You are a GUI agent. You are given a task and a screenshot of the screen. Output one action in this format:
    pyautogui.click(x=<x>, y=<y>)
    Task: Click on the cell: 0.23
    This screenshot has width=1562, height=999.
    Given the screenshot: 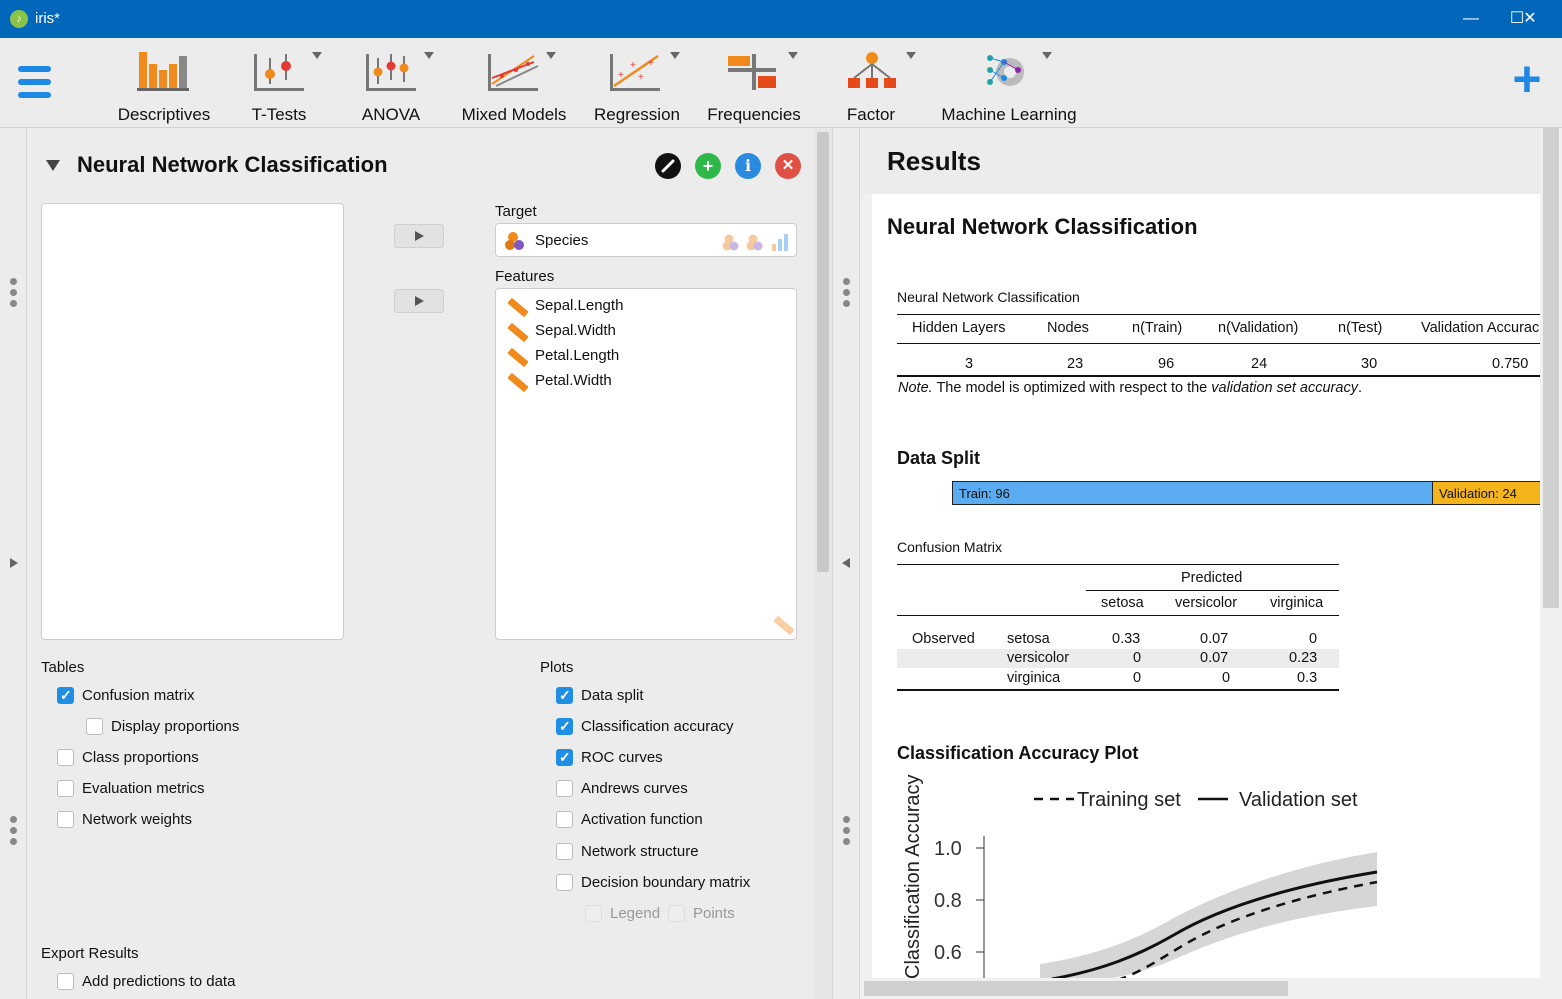 What is the action you would take?
    pyautogui.click(x=1303, y=658)
    